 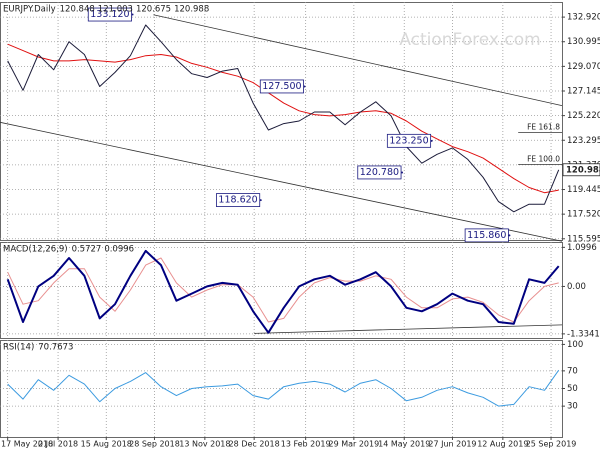 I want to click on x-tick-label: 14 May 2019, so click(x=404, y=444).